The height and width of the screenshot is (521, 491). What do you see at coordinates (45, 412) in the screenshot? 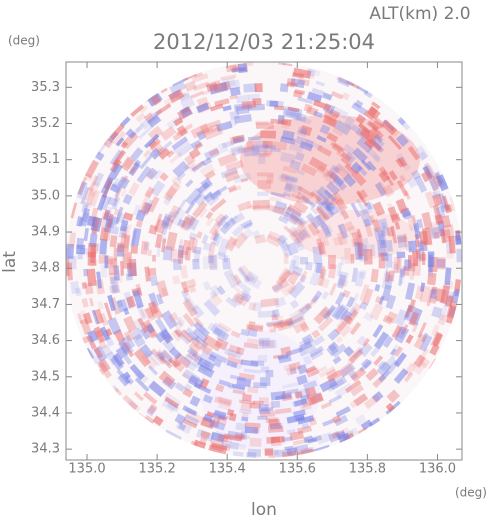
I see `y-tick-label: 34.4` at bounding box center [45, 412].